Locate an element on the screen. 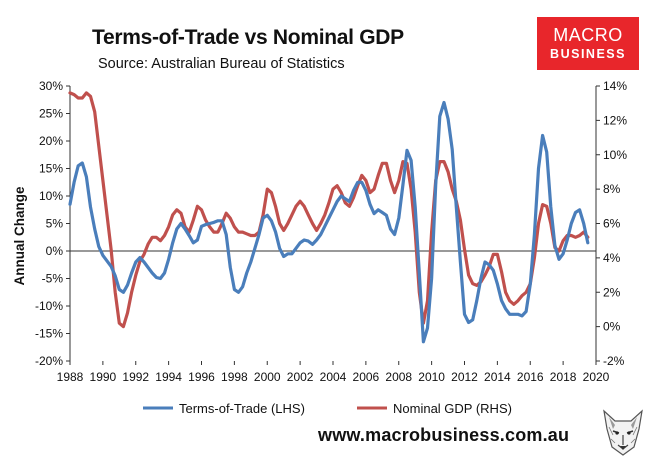 The width and height of the screenshot is (660, 470). chart-title: Terms-of-Trade vs Nominal GDP is located at coordinates (248, 37).